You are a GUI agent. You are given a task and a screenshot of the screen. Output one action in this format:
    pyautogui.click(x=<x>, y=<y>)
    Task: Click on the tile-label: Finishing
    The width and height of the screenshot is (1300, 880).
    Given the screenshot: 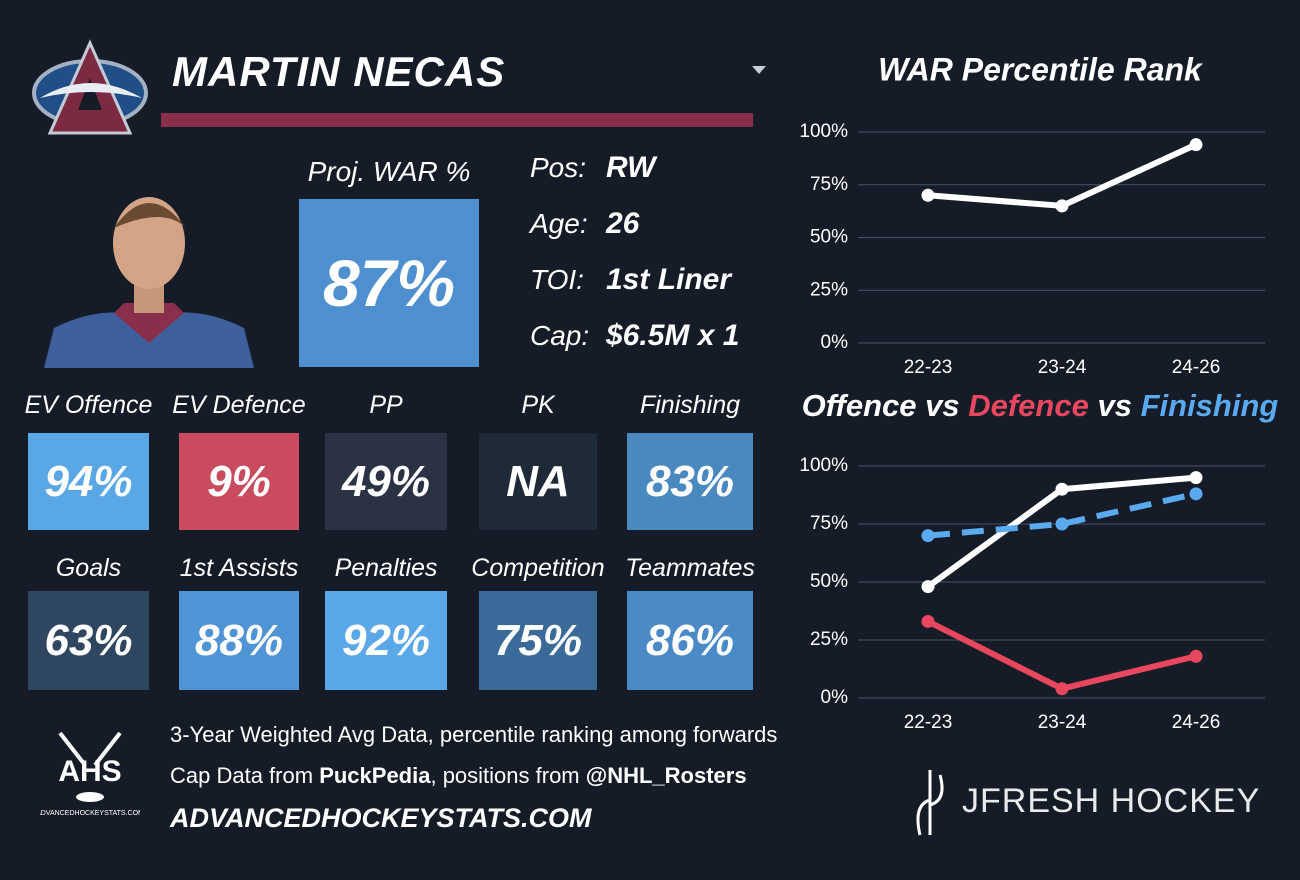 What is the action you would take?
    pyautogui.click(x=690, y=405)
    